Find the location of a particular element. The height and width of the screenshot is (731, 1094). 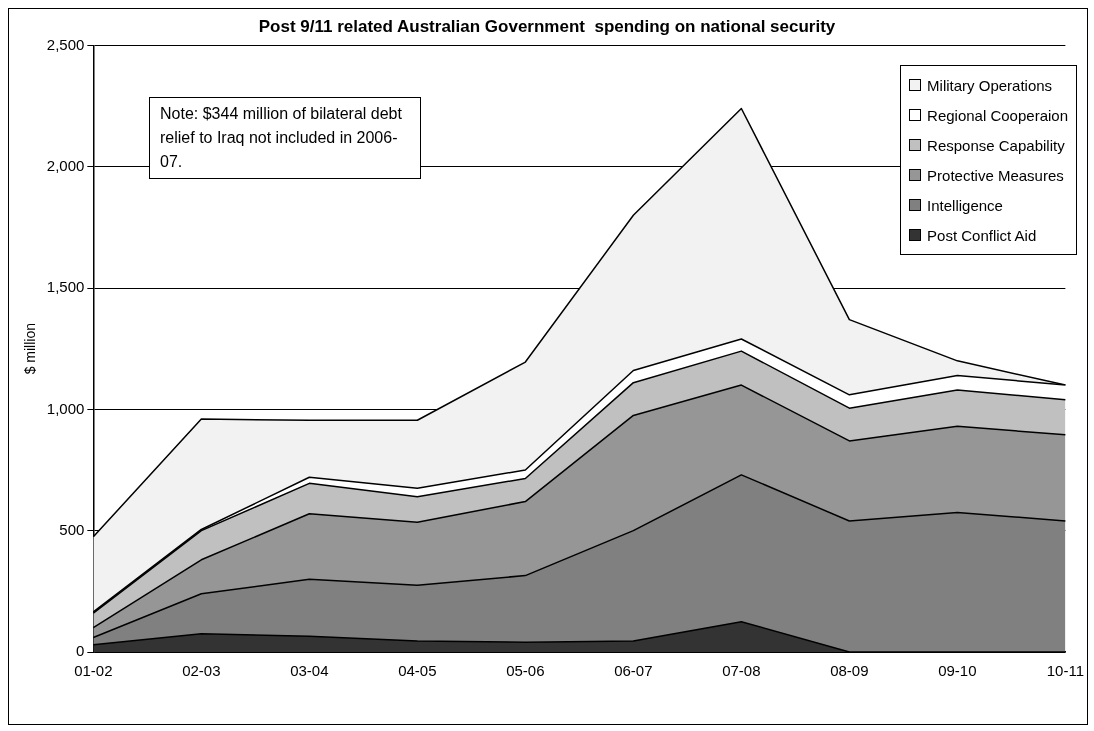

x-tick-label: 09-10 is located at coordinates (957, 671).